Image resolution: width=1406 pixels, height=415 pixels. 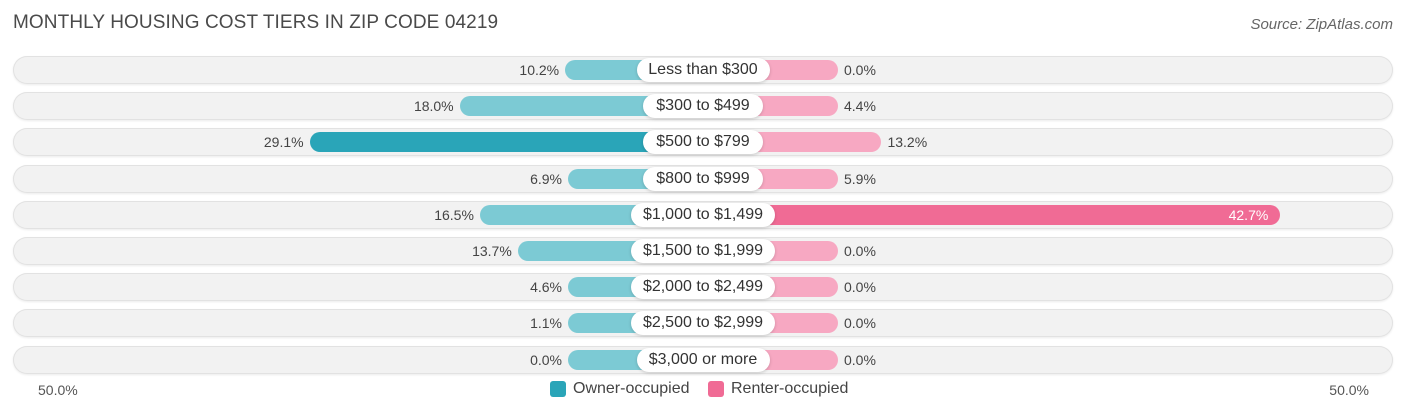 I want to click on category-label: $3,000 or more, so click(x=703, y=359).